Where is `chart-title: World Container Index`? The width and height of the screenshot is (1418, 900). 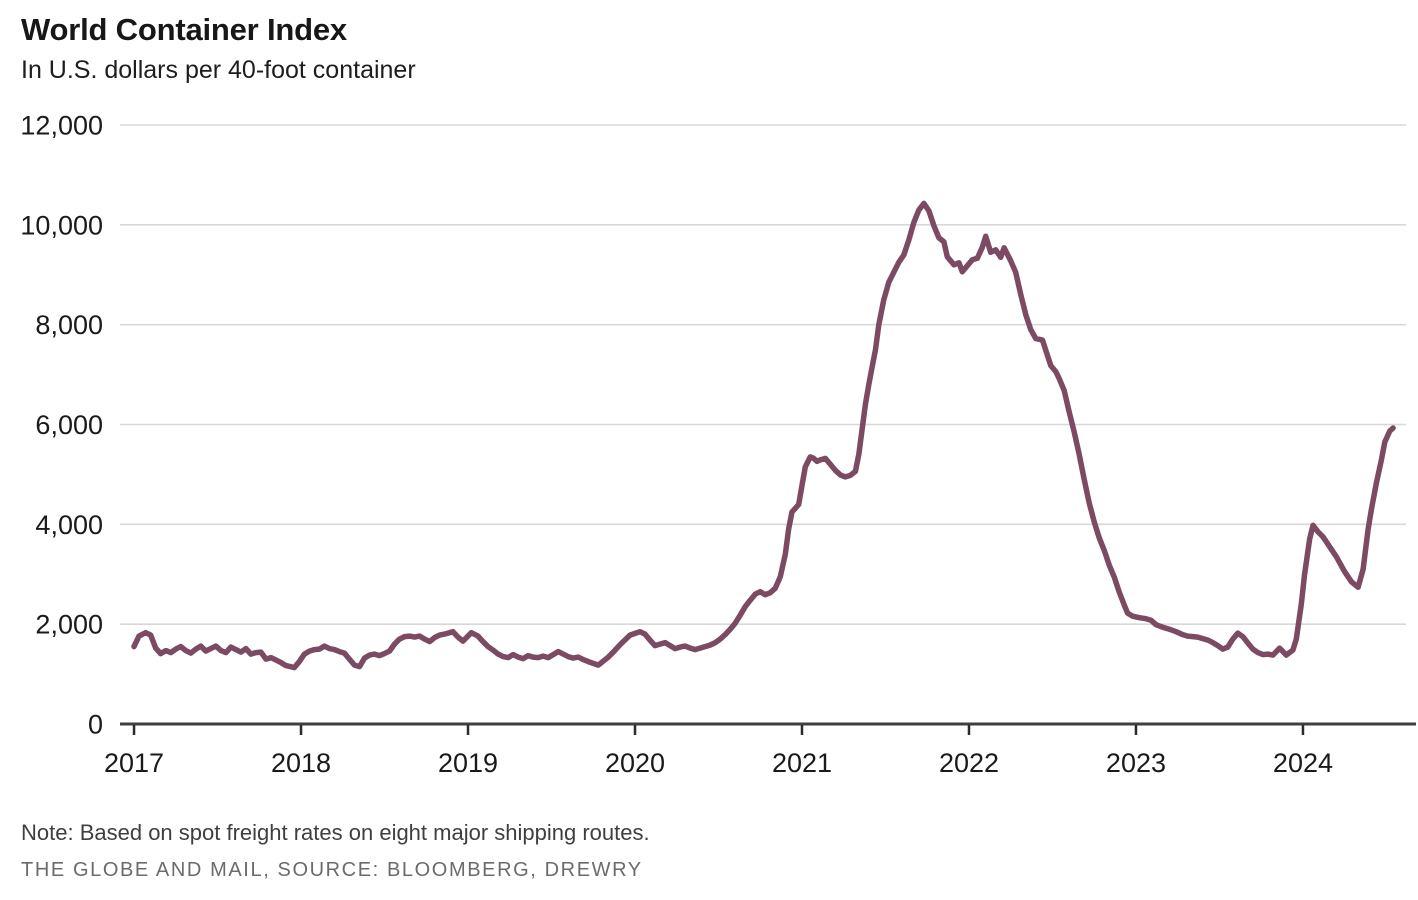 chart-title: World Container Index is located at coordinates (184, 29).